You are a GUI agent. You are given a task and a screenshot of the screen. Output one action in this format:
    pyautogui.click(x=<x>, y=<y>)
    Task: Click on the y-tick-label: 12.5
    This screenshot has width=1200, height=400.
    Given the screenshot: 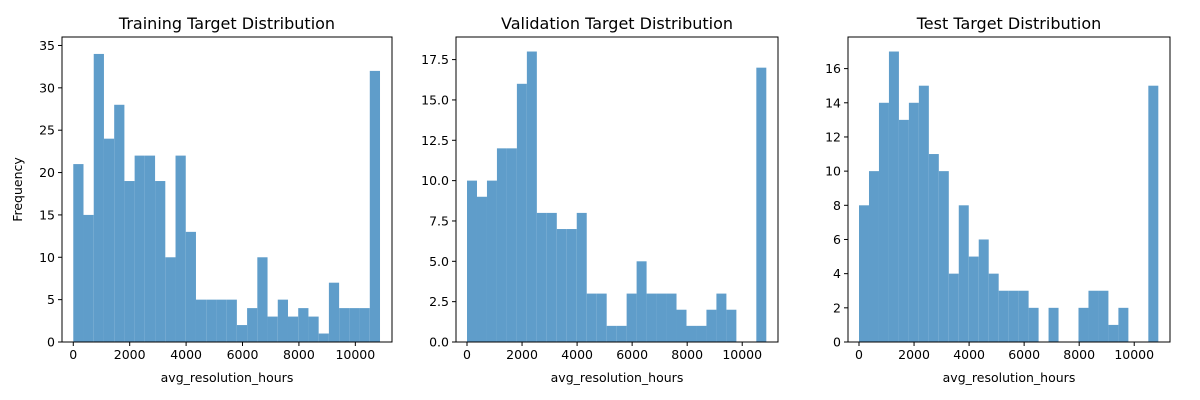 What is the action you would take?
    pyautogui.click(x=435, y=140)
    